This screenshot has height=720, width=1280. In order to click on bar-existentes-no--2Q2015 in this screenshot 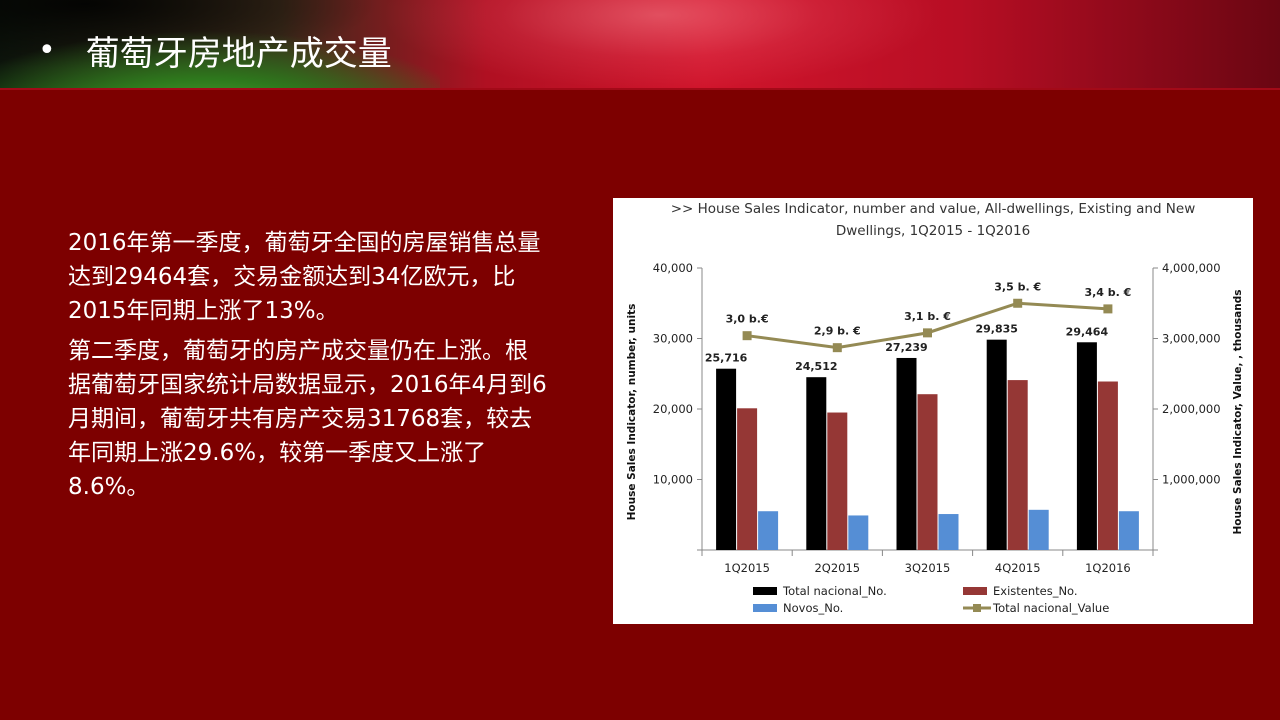, I will do `click(837, 481)`.